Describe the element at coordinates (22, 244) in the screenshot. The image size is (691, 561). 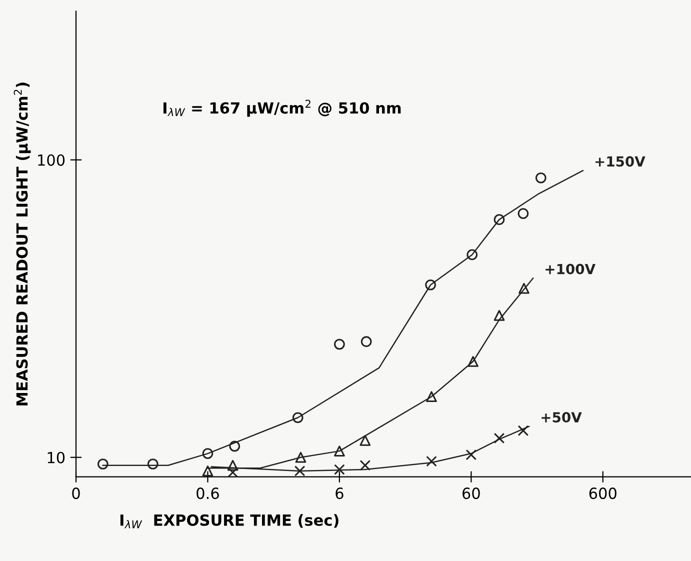
I see `y-axis-title: MEASURED READOUT LIGHT (μW/cm$^{2}$)` at that location.